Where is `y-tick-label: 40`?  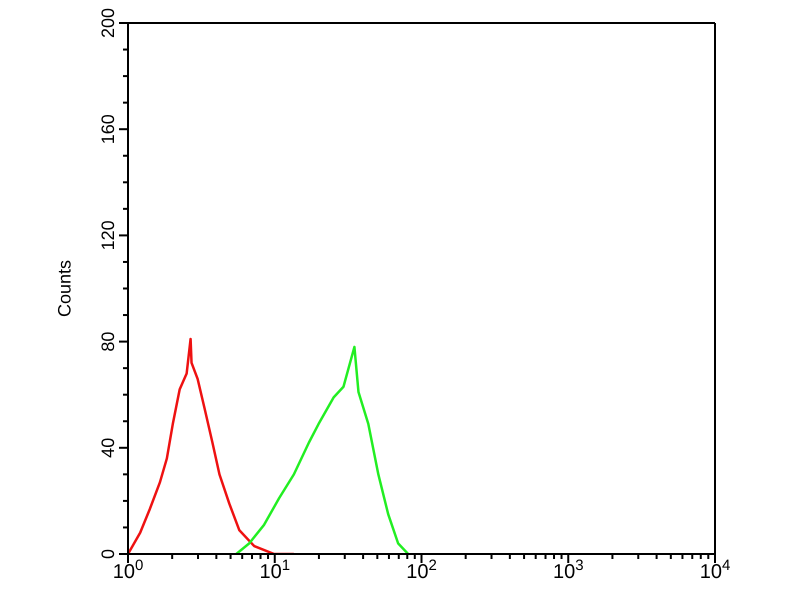
y-tick-label: 40 is located at coordinates (108, 448).